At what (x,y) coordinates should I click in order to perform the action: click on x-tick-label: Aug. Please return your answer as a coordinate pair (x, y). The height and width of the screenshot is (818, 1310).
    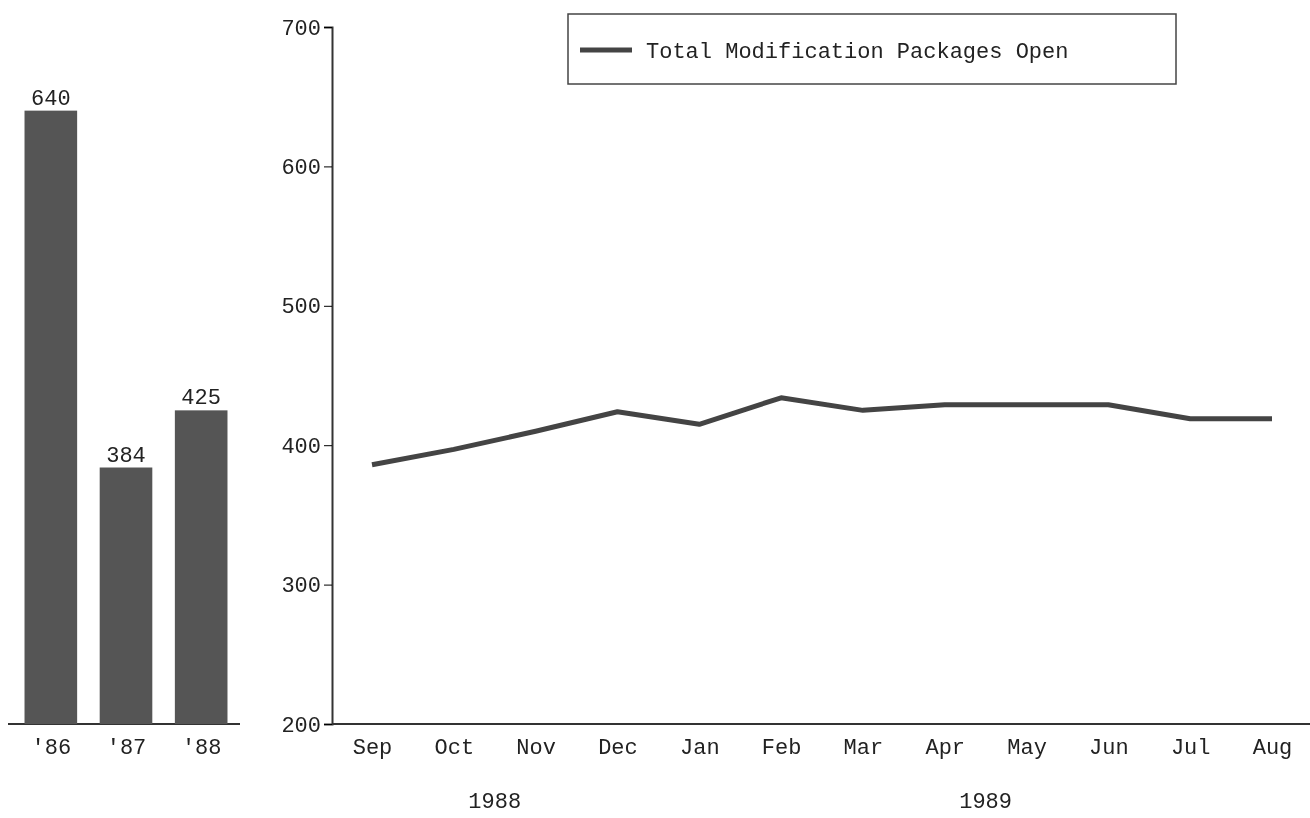
    Looking at the image, I should click on (1272, 748).